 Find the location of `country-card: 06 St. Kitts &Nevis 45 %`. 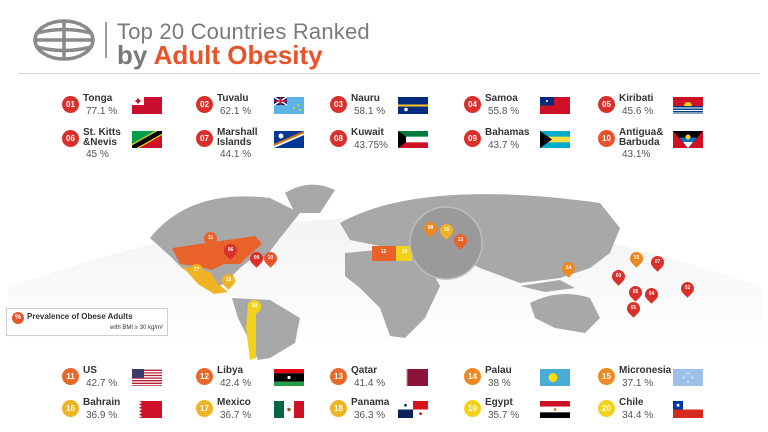

country-card: 06 St. Kitts &Nevis 45 % is located at coordinates (127, 148).